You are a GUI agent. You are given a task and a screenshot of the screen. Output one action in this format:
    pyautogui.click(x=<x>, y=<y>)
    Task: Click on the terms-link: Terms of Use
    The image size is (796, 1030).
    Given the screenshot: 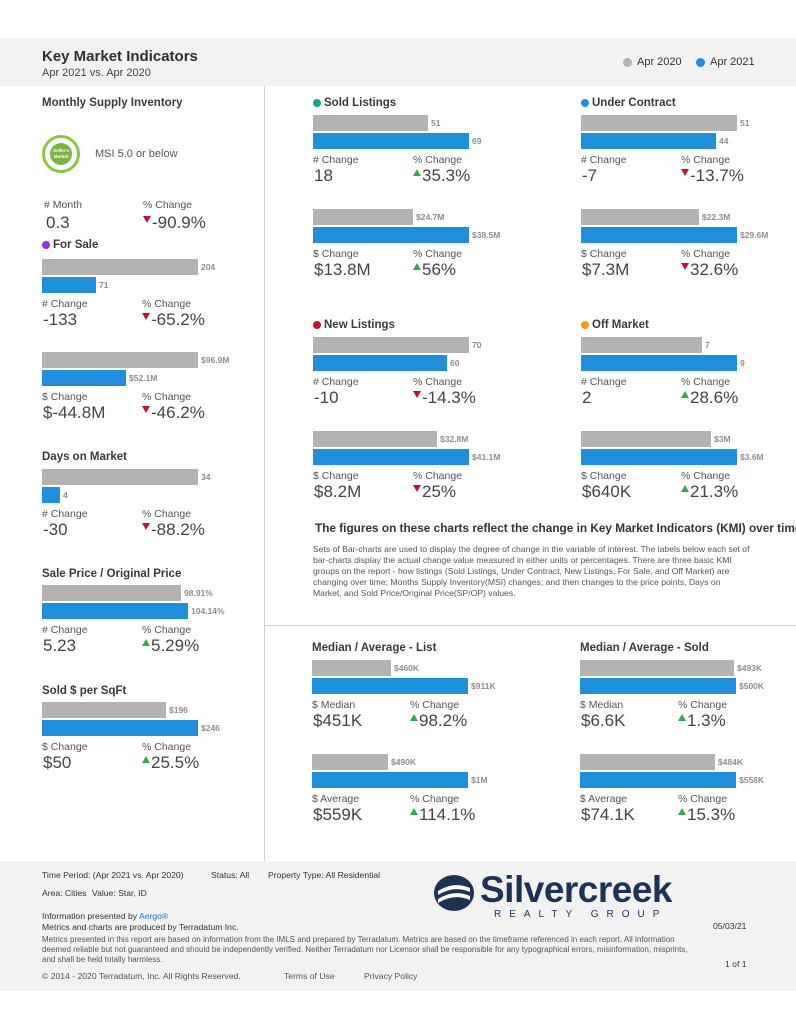 What is the action you would take?
    pyautogui.click(x=309, y=976)
    